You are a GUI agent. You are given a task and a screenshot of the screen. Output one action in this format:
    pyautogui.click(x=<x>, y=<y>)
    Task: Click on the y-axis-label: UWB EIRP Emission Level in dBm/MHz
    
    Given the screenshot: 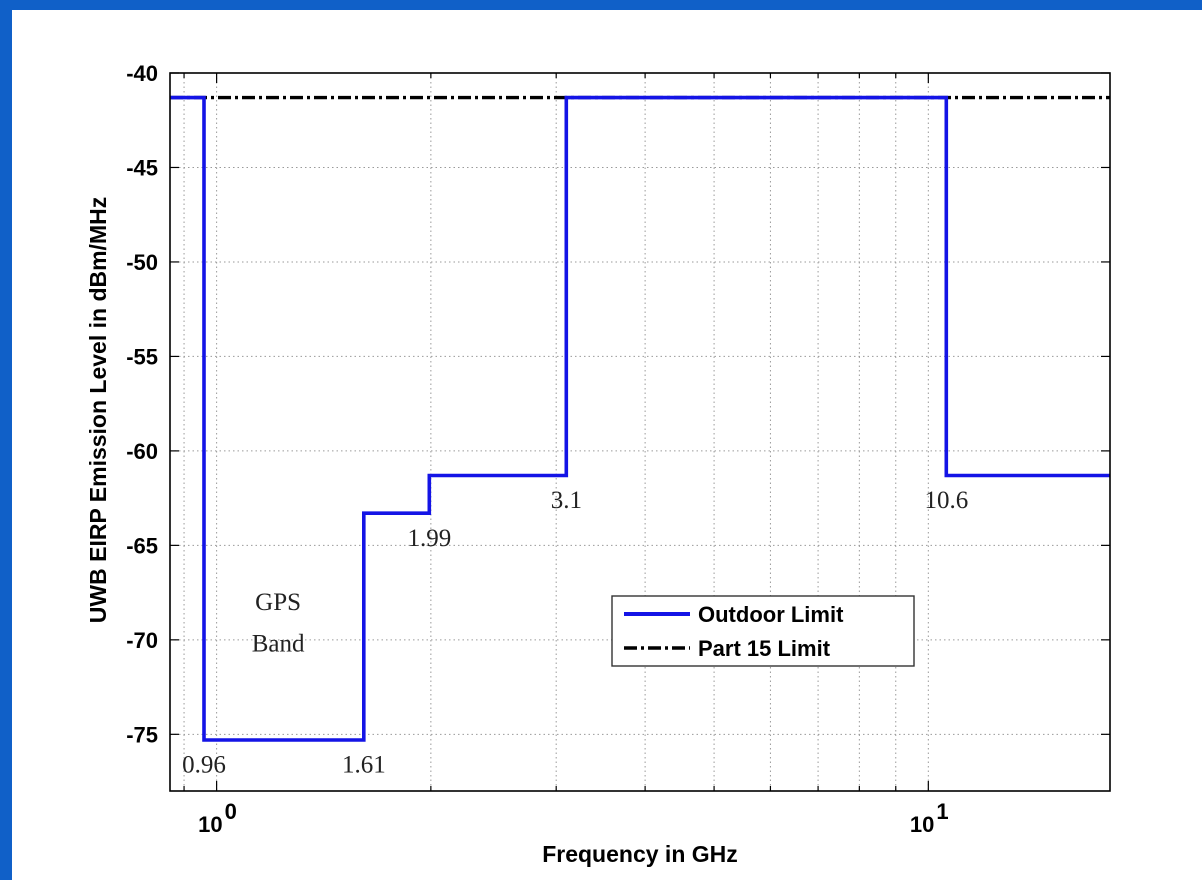 What is the action you would take?
    pyautogui.click(x=98, y=410)
    